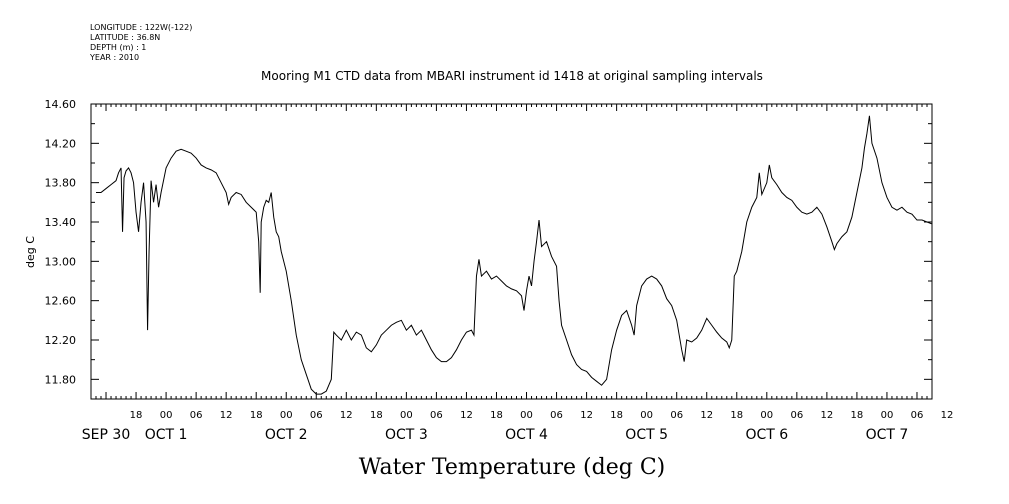 Image resolution: width=1009 pixels, height=504 pixels. What do you see at coordinates (512, 467) in the screenshot?
I see `x-axis-label: Water Temperature (deg C)` at bounding box center [512, 467].